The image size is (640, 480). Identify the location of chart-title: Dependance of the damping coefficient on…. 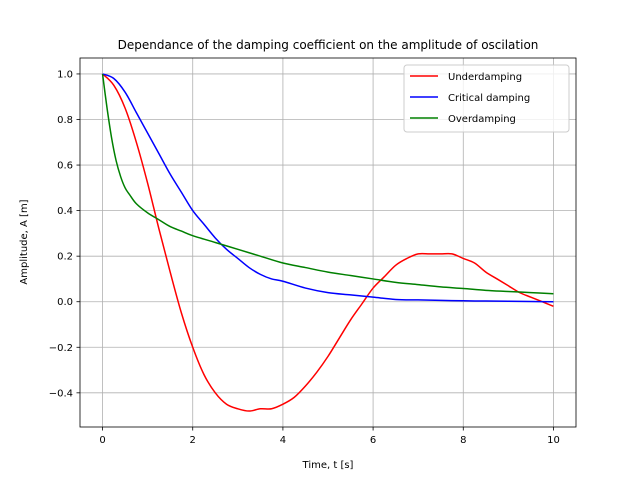
(328, 45).